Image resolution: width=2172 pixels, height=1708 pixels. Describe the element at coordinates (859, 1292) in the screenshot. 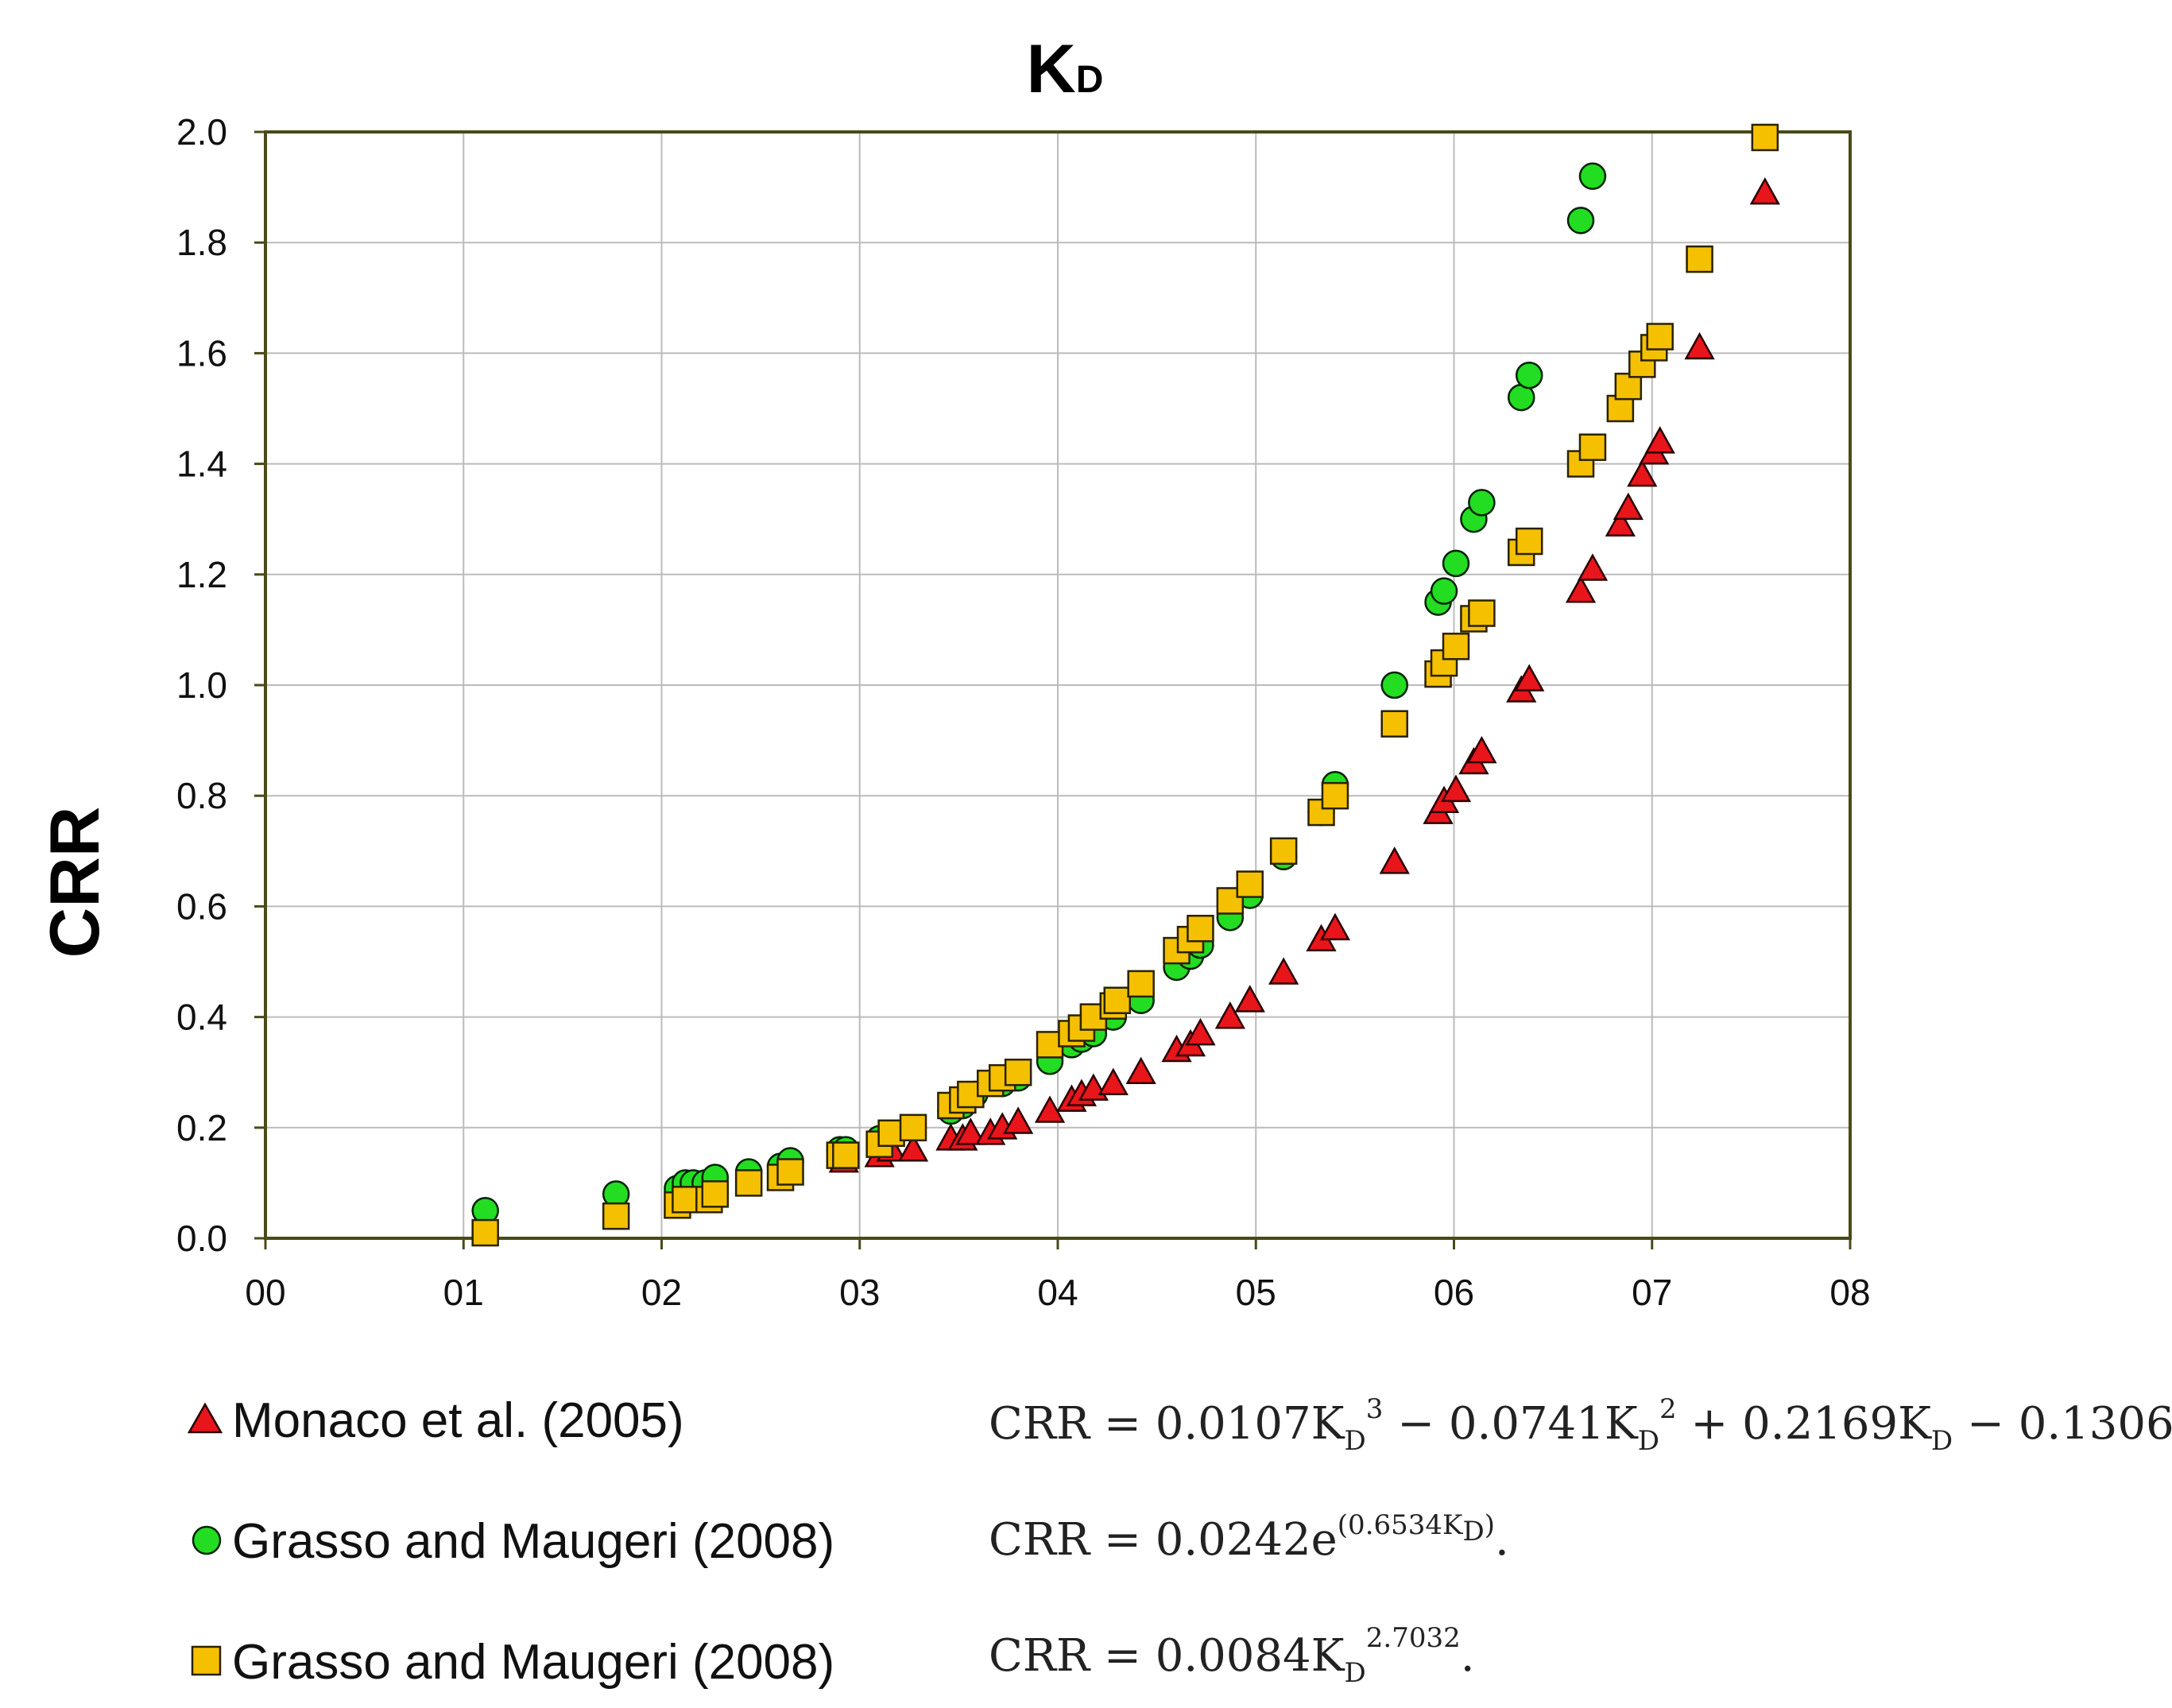

I see `x-tick-label: 03` at that location.